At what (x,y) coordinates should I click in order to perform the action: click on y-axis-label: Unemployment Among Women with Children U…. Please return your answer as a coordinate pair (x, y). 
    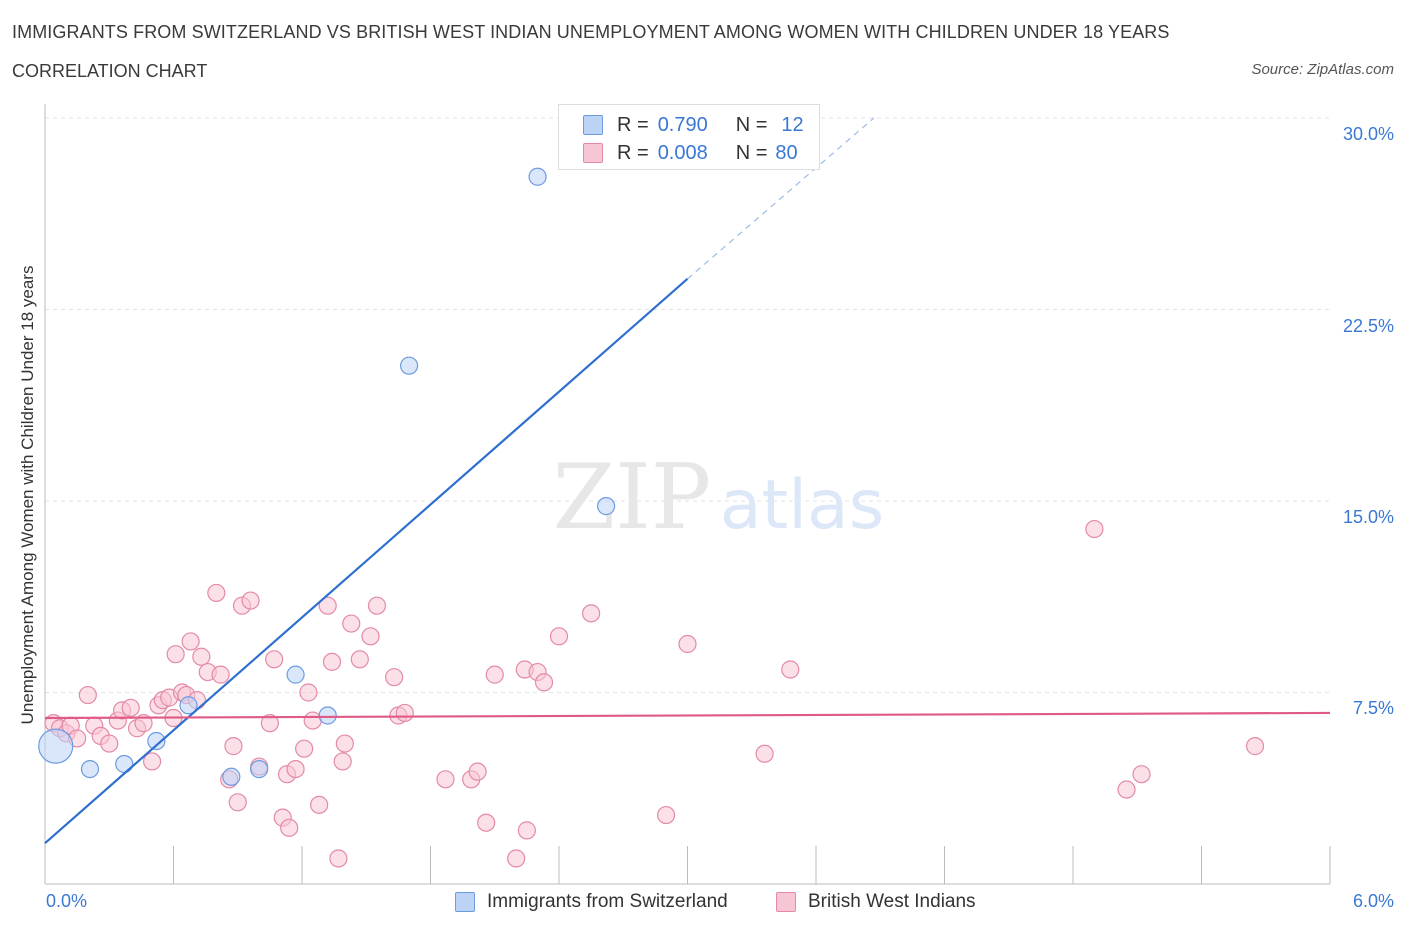
    Looking at the image, I should click on (27, 495).